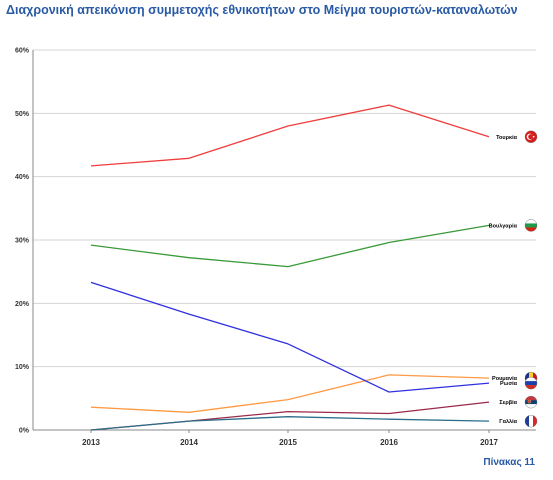 This screenshot has height=480, width=553. What do you see at coordinates (531, 383) in the screenshot?
I see `russia-flag-icon` at bounding box center [531, 383].